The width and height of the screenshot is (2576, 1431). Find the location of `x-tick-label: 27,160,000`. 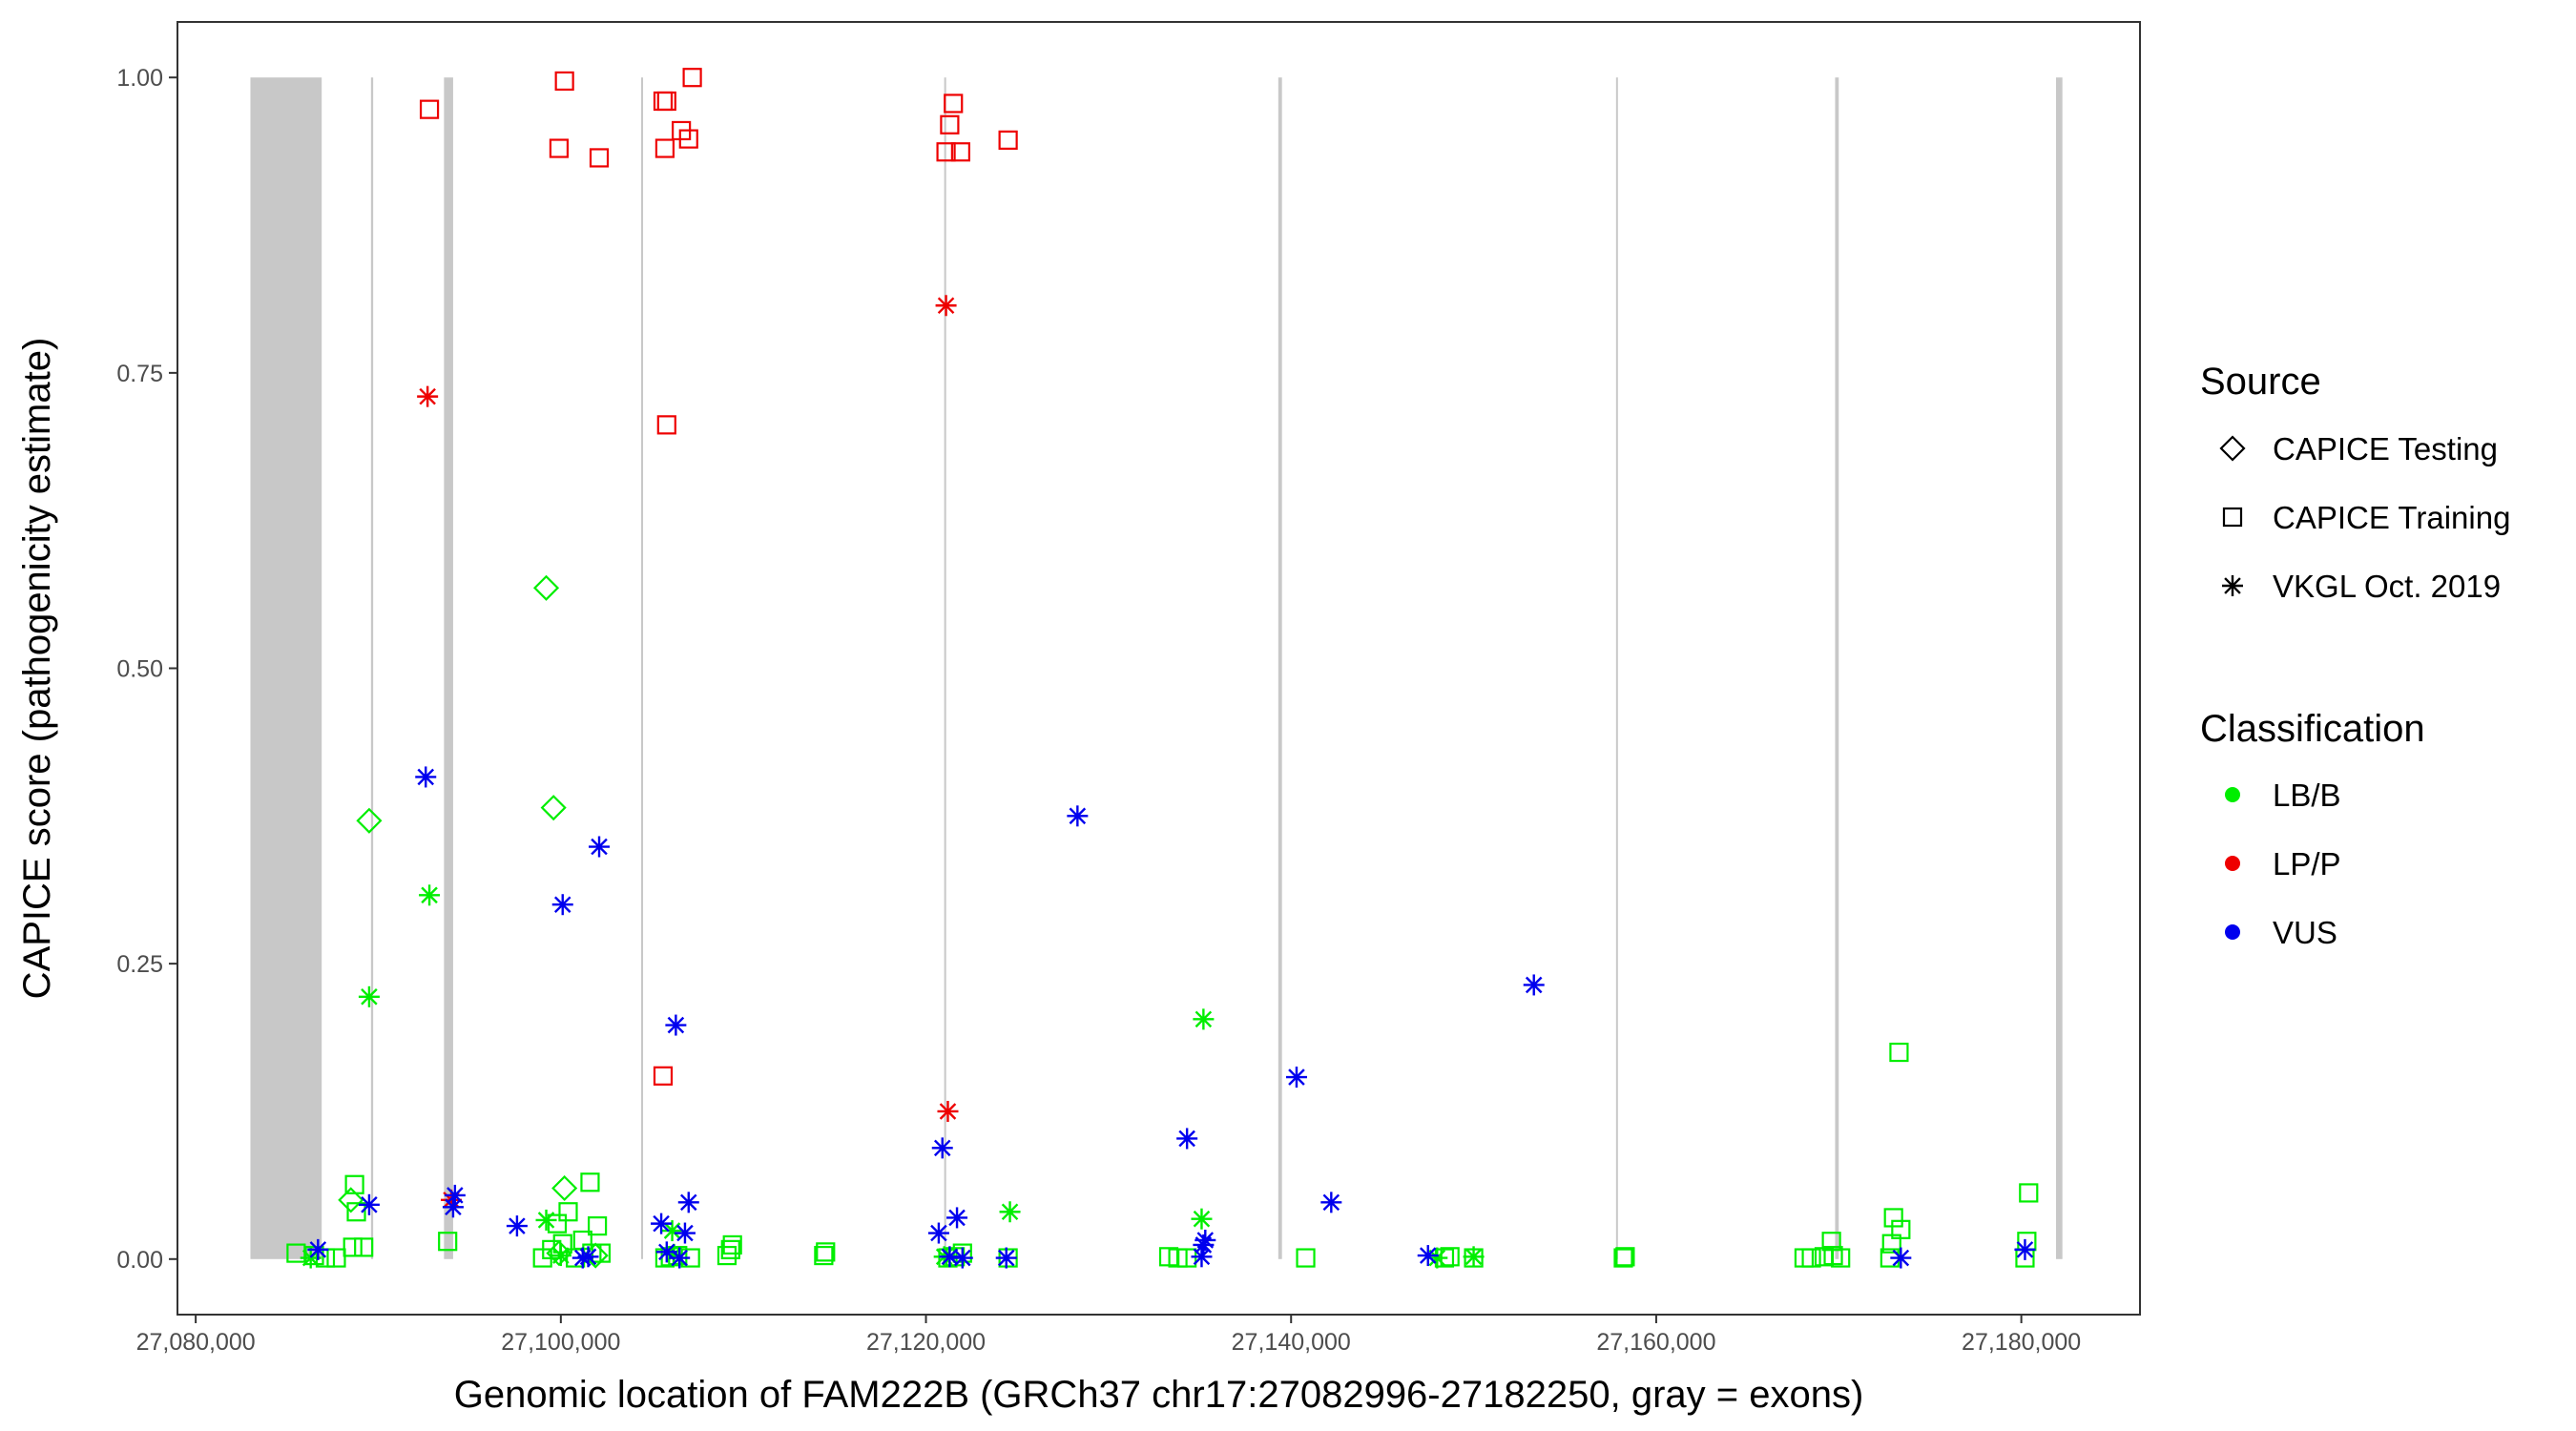

x-tick-label: 27,160,000 is located at coordinates (1655, 1342).